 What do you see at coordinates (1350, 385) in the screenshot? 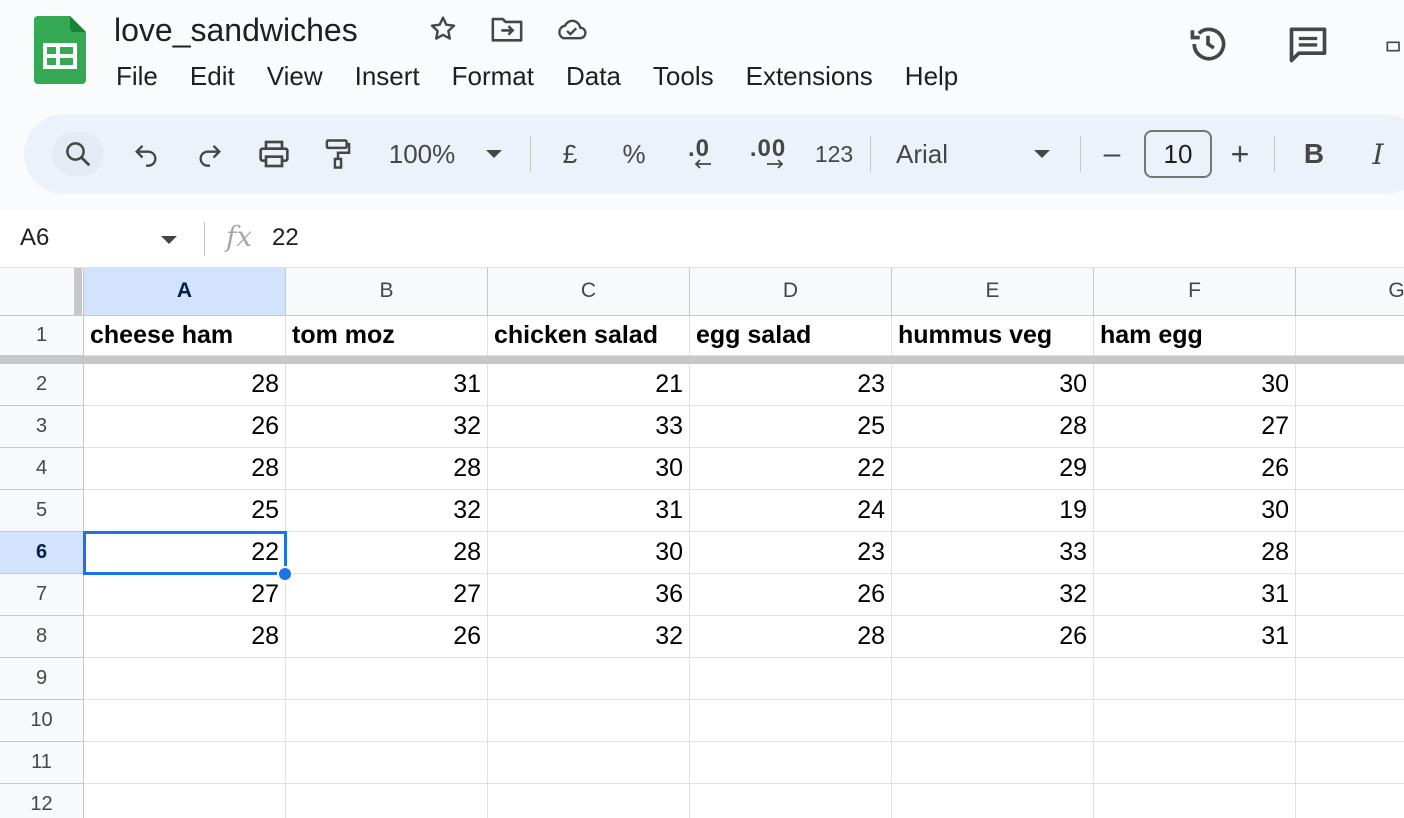
I see `cell-g2` at bounding box center [1350, 385].